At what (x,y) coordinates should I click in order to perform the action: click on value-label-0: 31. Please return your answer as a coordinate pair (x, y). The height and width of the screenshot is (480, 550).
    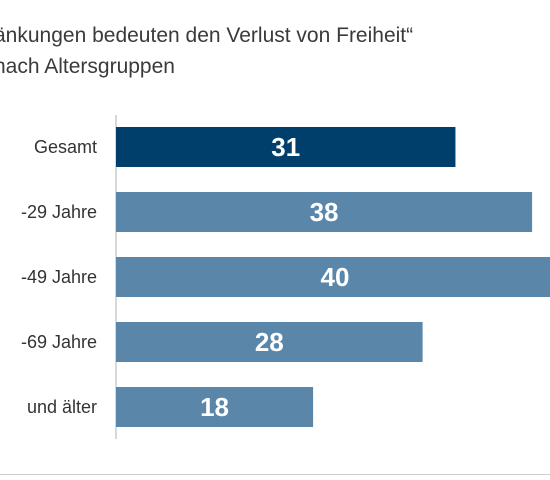
    Looking at the image, I should click on (285, 147).